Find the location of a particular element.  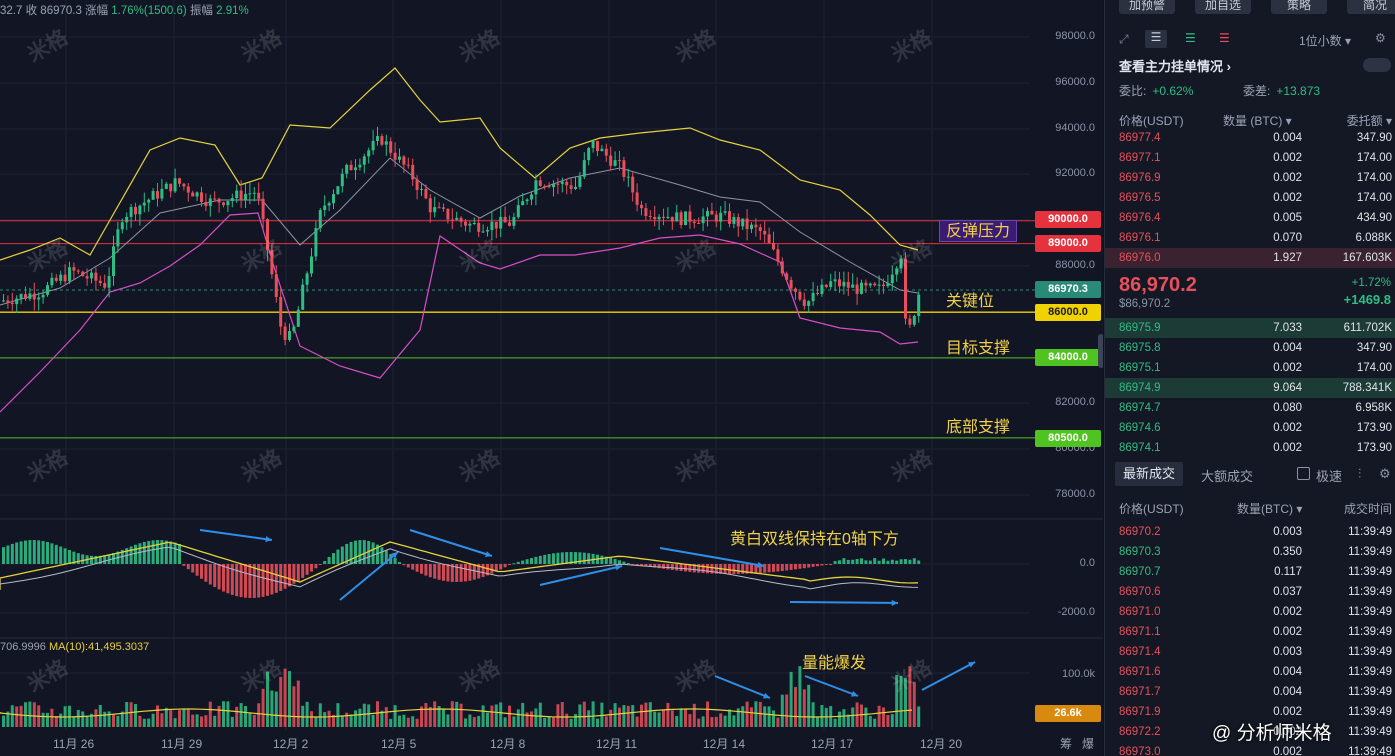

trade-row: 86971.0 0.002 11:39:49 is located at coordinates (1250, 612).